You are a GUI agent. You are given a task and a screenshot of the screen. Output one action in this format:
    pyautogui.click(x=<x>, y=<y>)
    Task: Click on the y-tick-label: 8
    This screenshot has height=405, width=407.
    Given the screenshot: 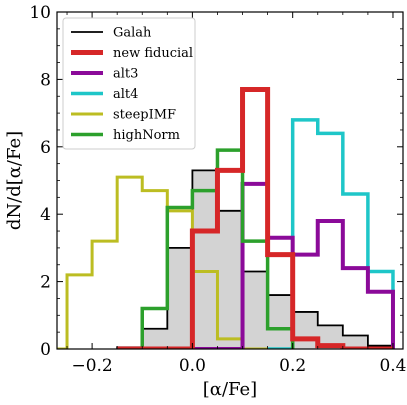 What is the action you would take?
    pyautogui.click(x=45, y=80)
    